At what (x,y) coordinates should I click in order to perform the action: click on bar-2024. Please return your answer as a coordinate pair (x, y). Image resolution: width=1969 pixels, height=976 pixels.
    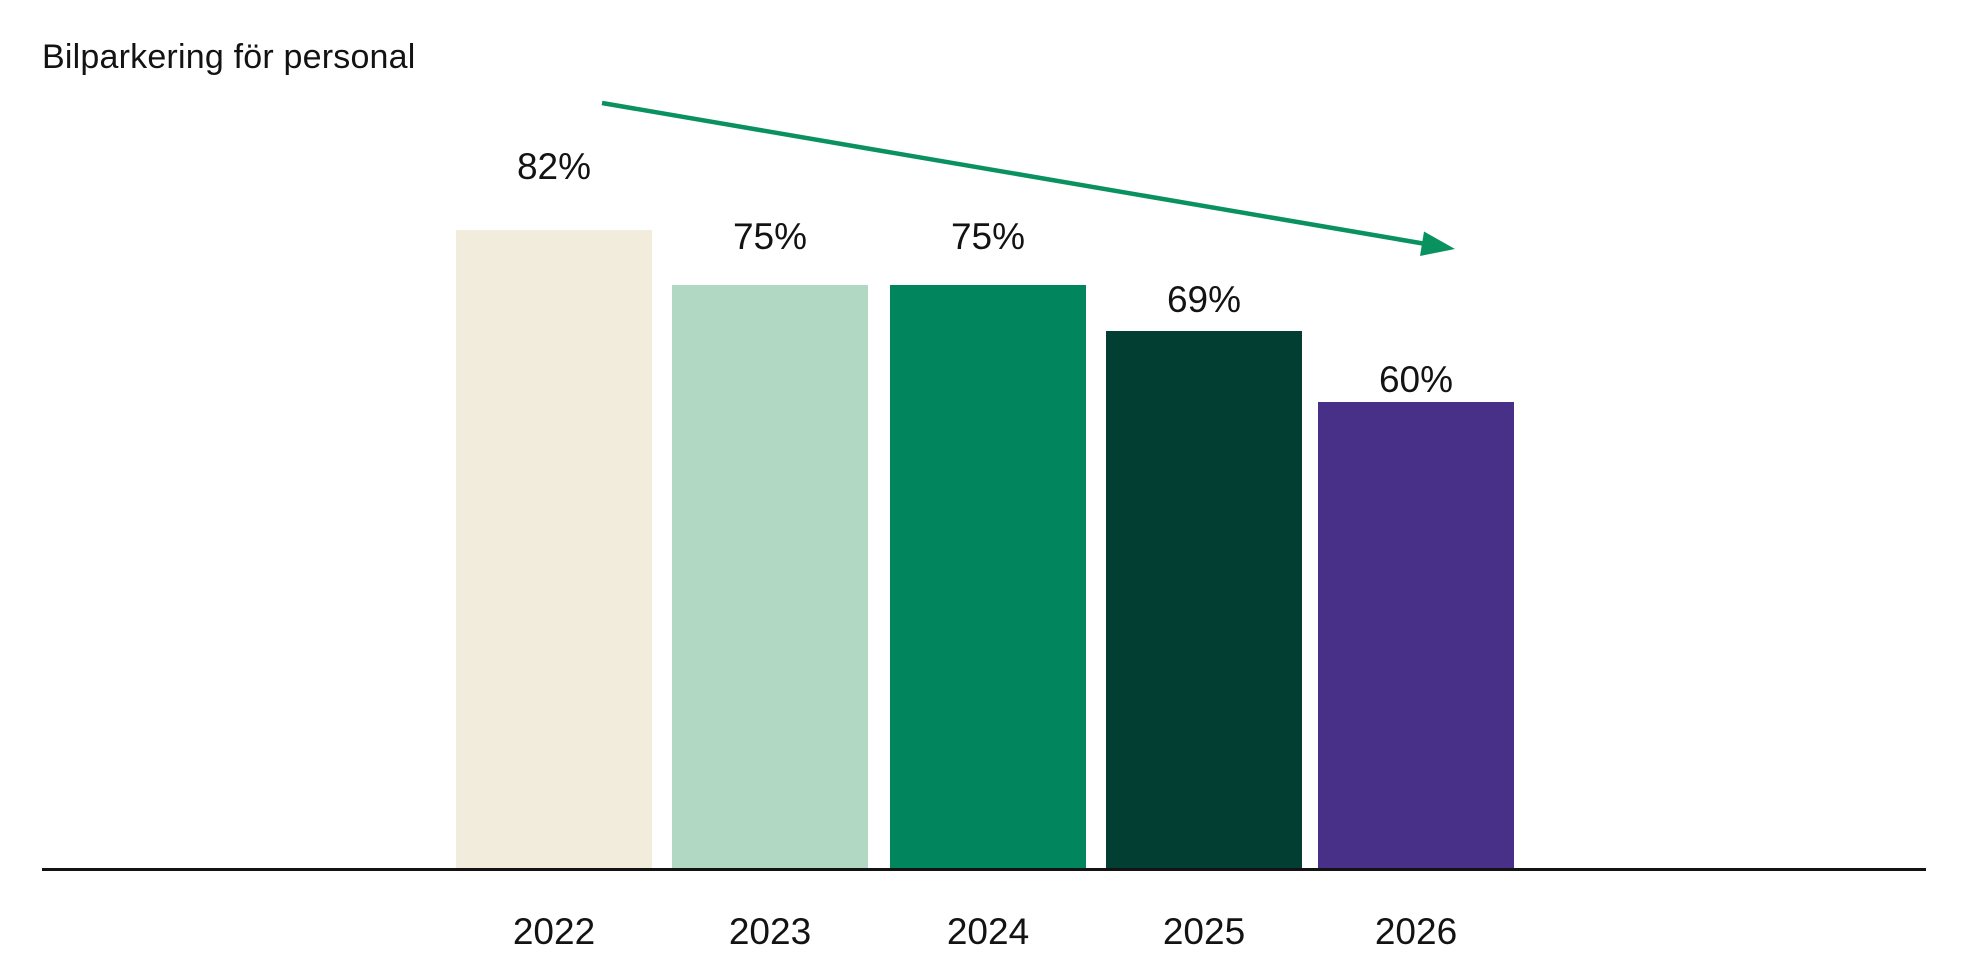
    Looking at the image, I should click on (988, 577).